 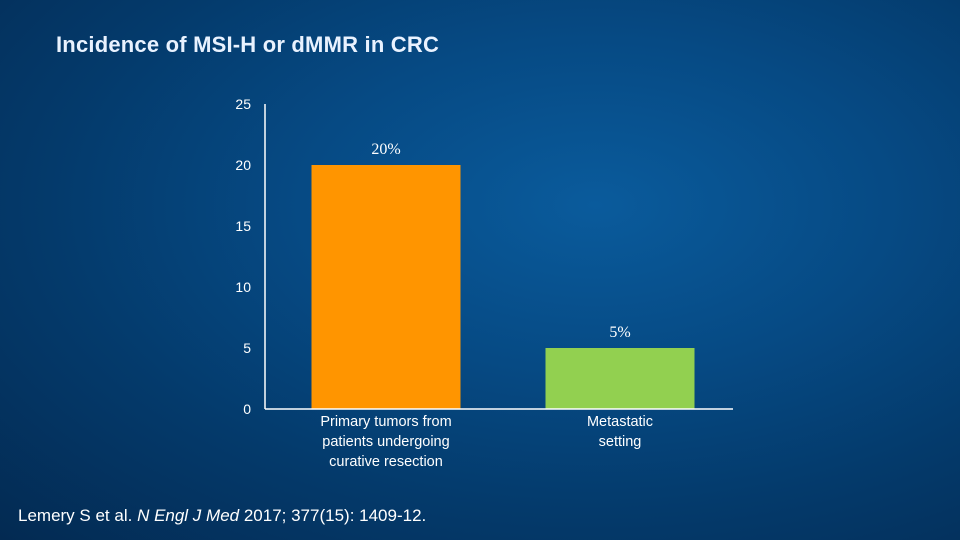 I want to click on data-label: 5%, so click(x=619, y=332).